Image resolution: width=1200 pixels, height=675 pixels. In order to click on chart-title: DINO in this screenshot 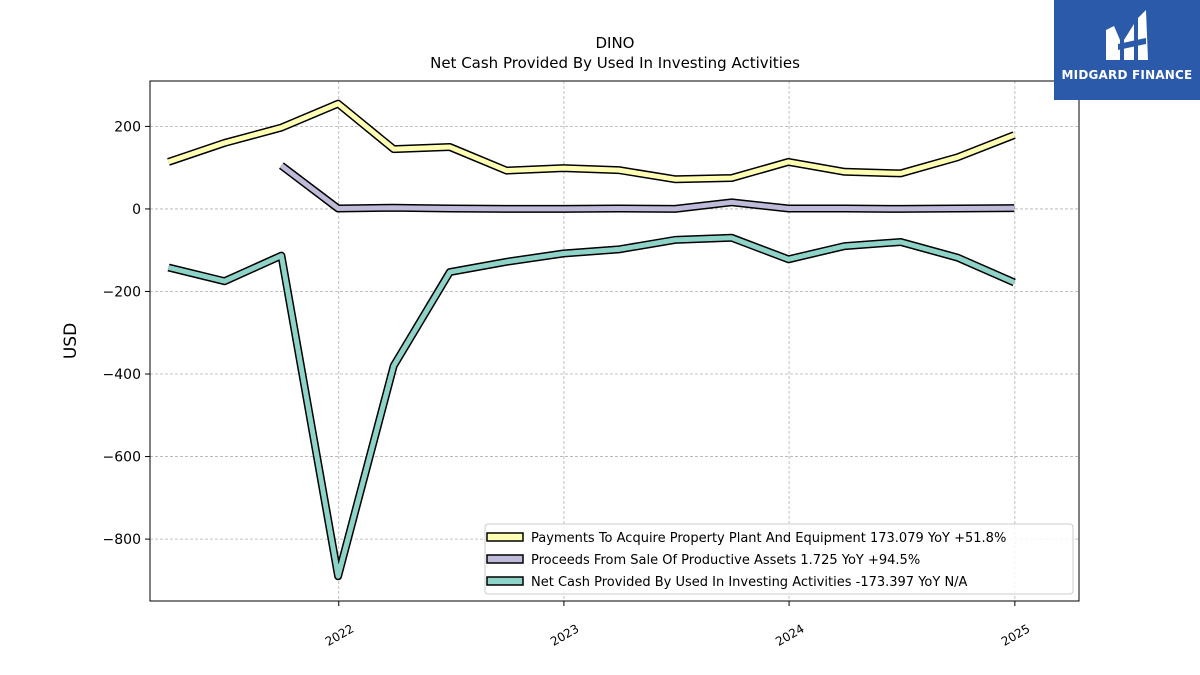, I will do `click(614, 43)`.